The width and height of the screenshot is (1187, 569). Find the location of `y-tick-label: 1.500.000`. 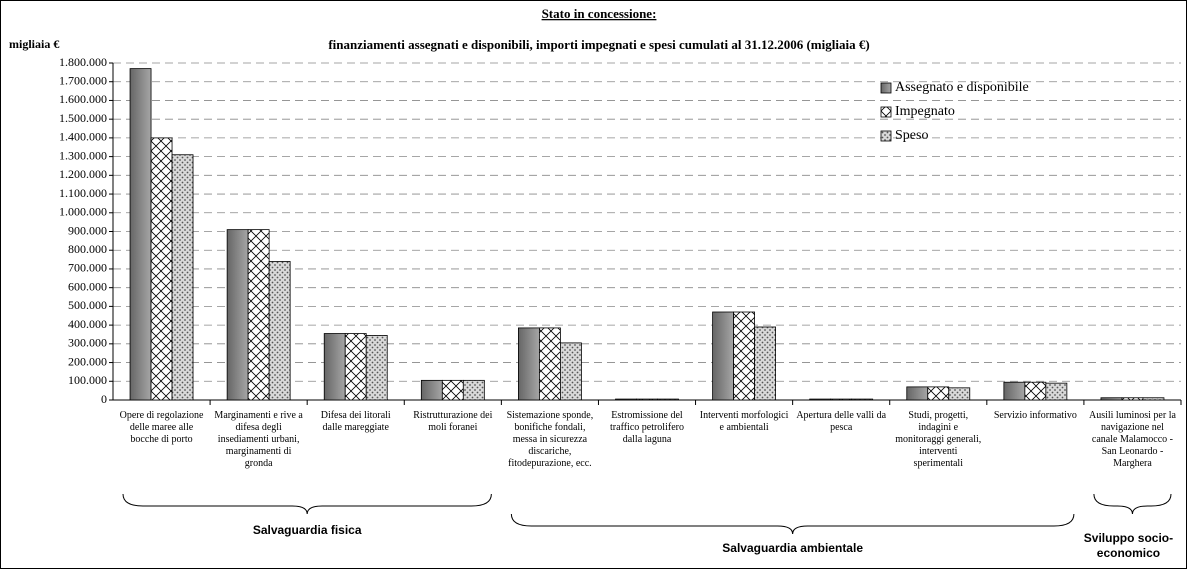

y-tick-label: 1.500.000 is located at coordinates (83, 118).